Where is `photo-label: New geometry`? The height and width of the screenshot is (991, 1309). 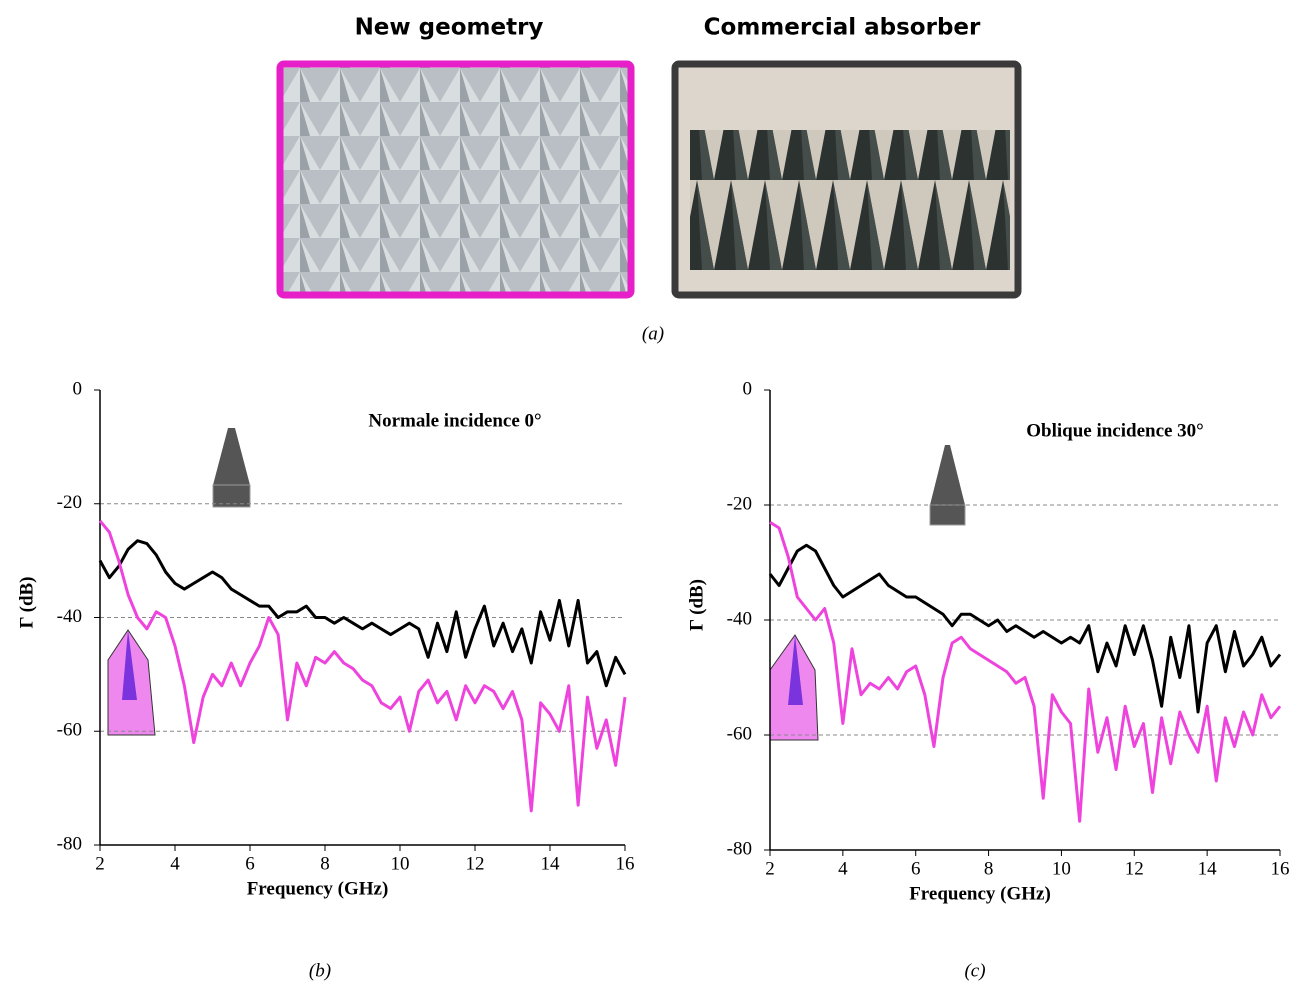 photo-label: New geometry is located at coordinates (449, 28).